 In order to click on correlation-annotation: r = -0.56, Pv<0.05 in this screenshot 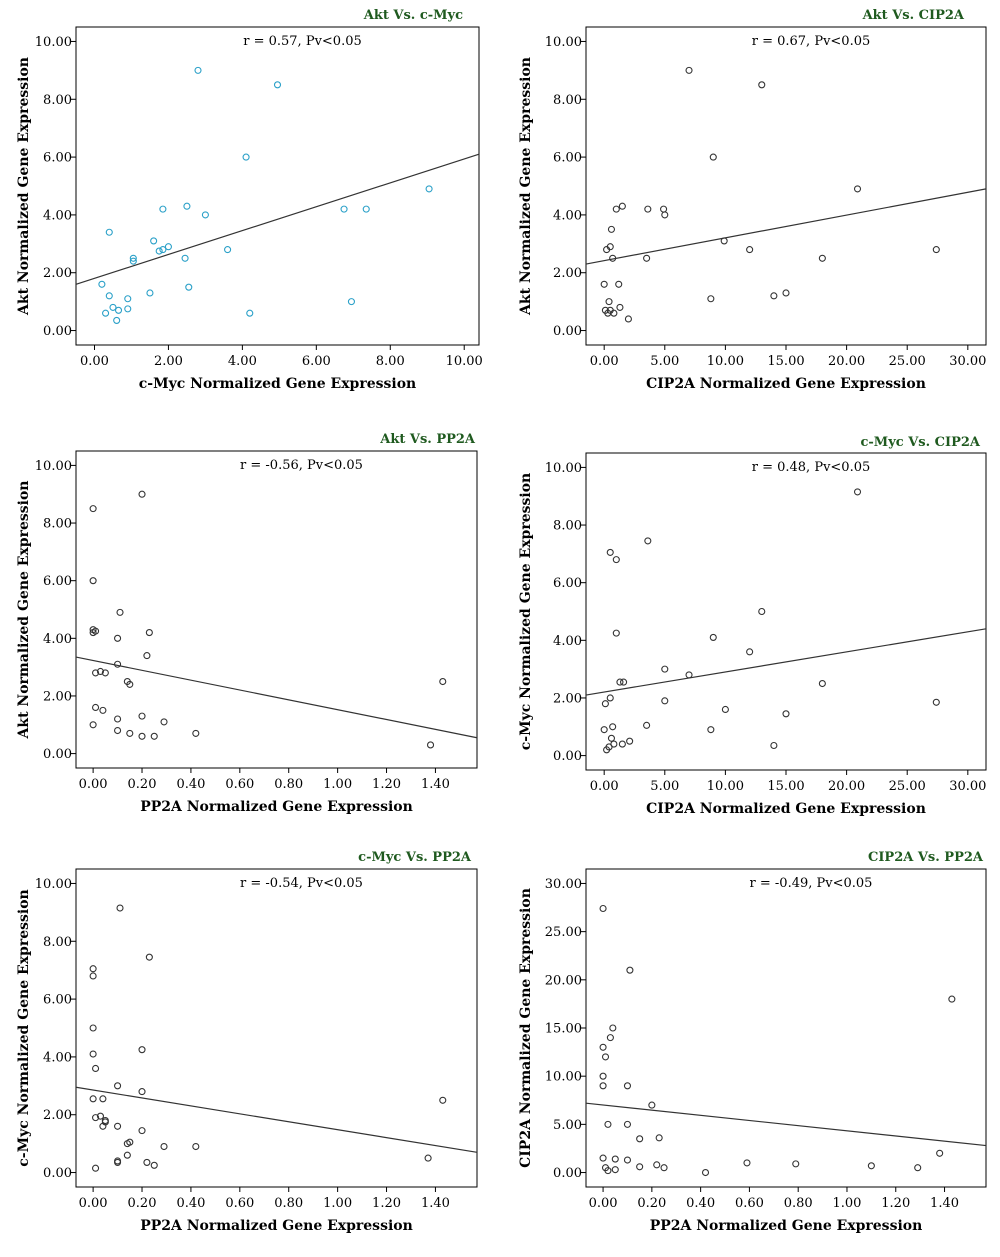, I will do `click(301, 465)`.